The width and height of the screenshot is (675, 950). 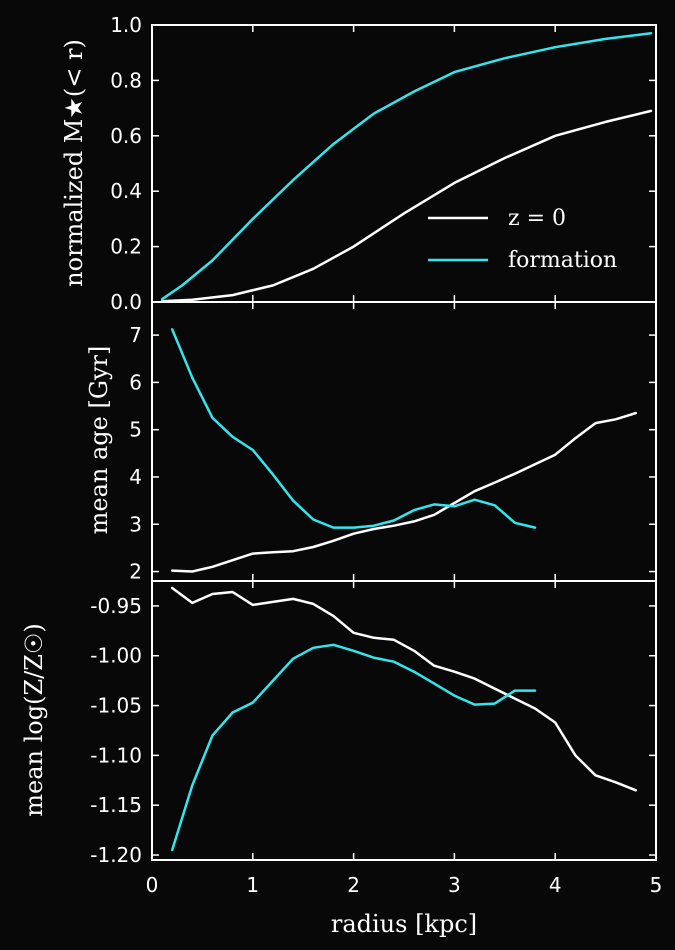 I want to click on series-line-formation-metallicity, so click(x=353, y=747).